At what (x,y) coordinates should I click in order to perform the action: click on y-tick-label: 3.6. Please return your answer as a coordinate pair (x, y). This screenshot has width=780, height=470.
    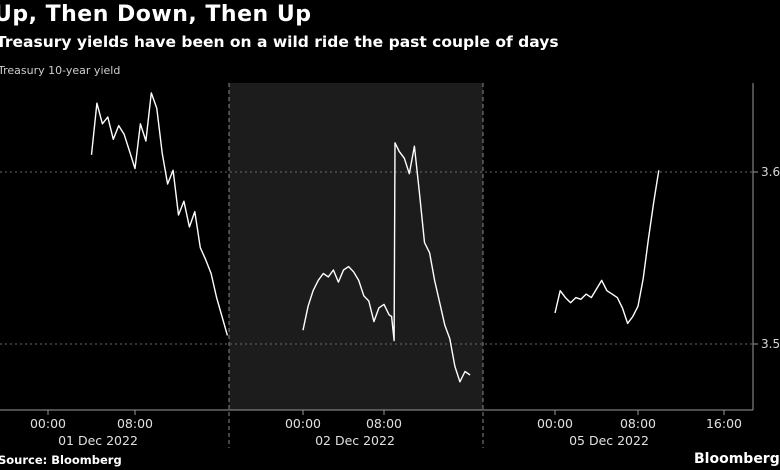
    Looking at the image, I should click on (770, 172).